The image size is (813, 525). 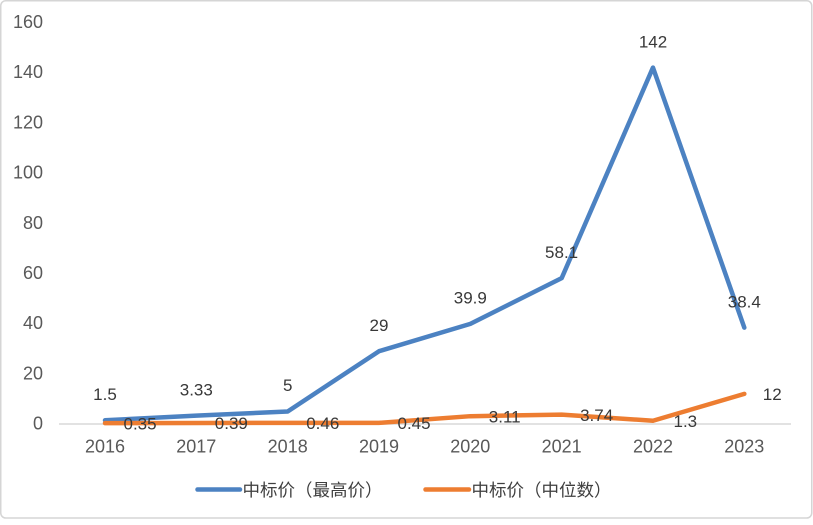 I want to click on svg-text: 2016, so click(x=105, y=447).